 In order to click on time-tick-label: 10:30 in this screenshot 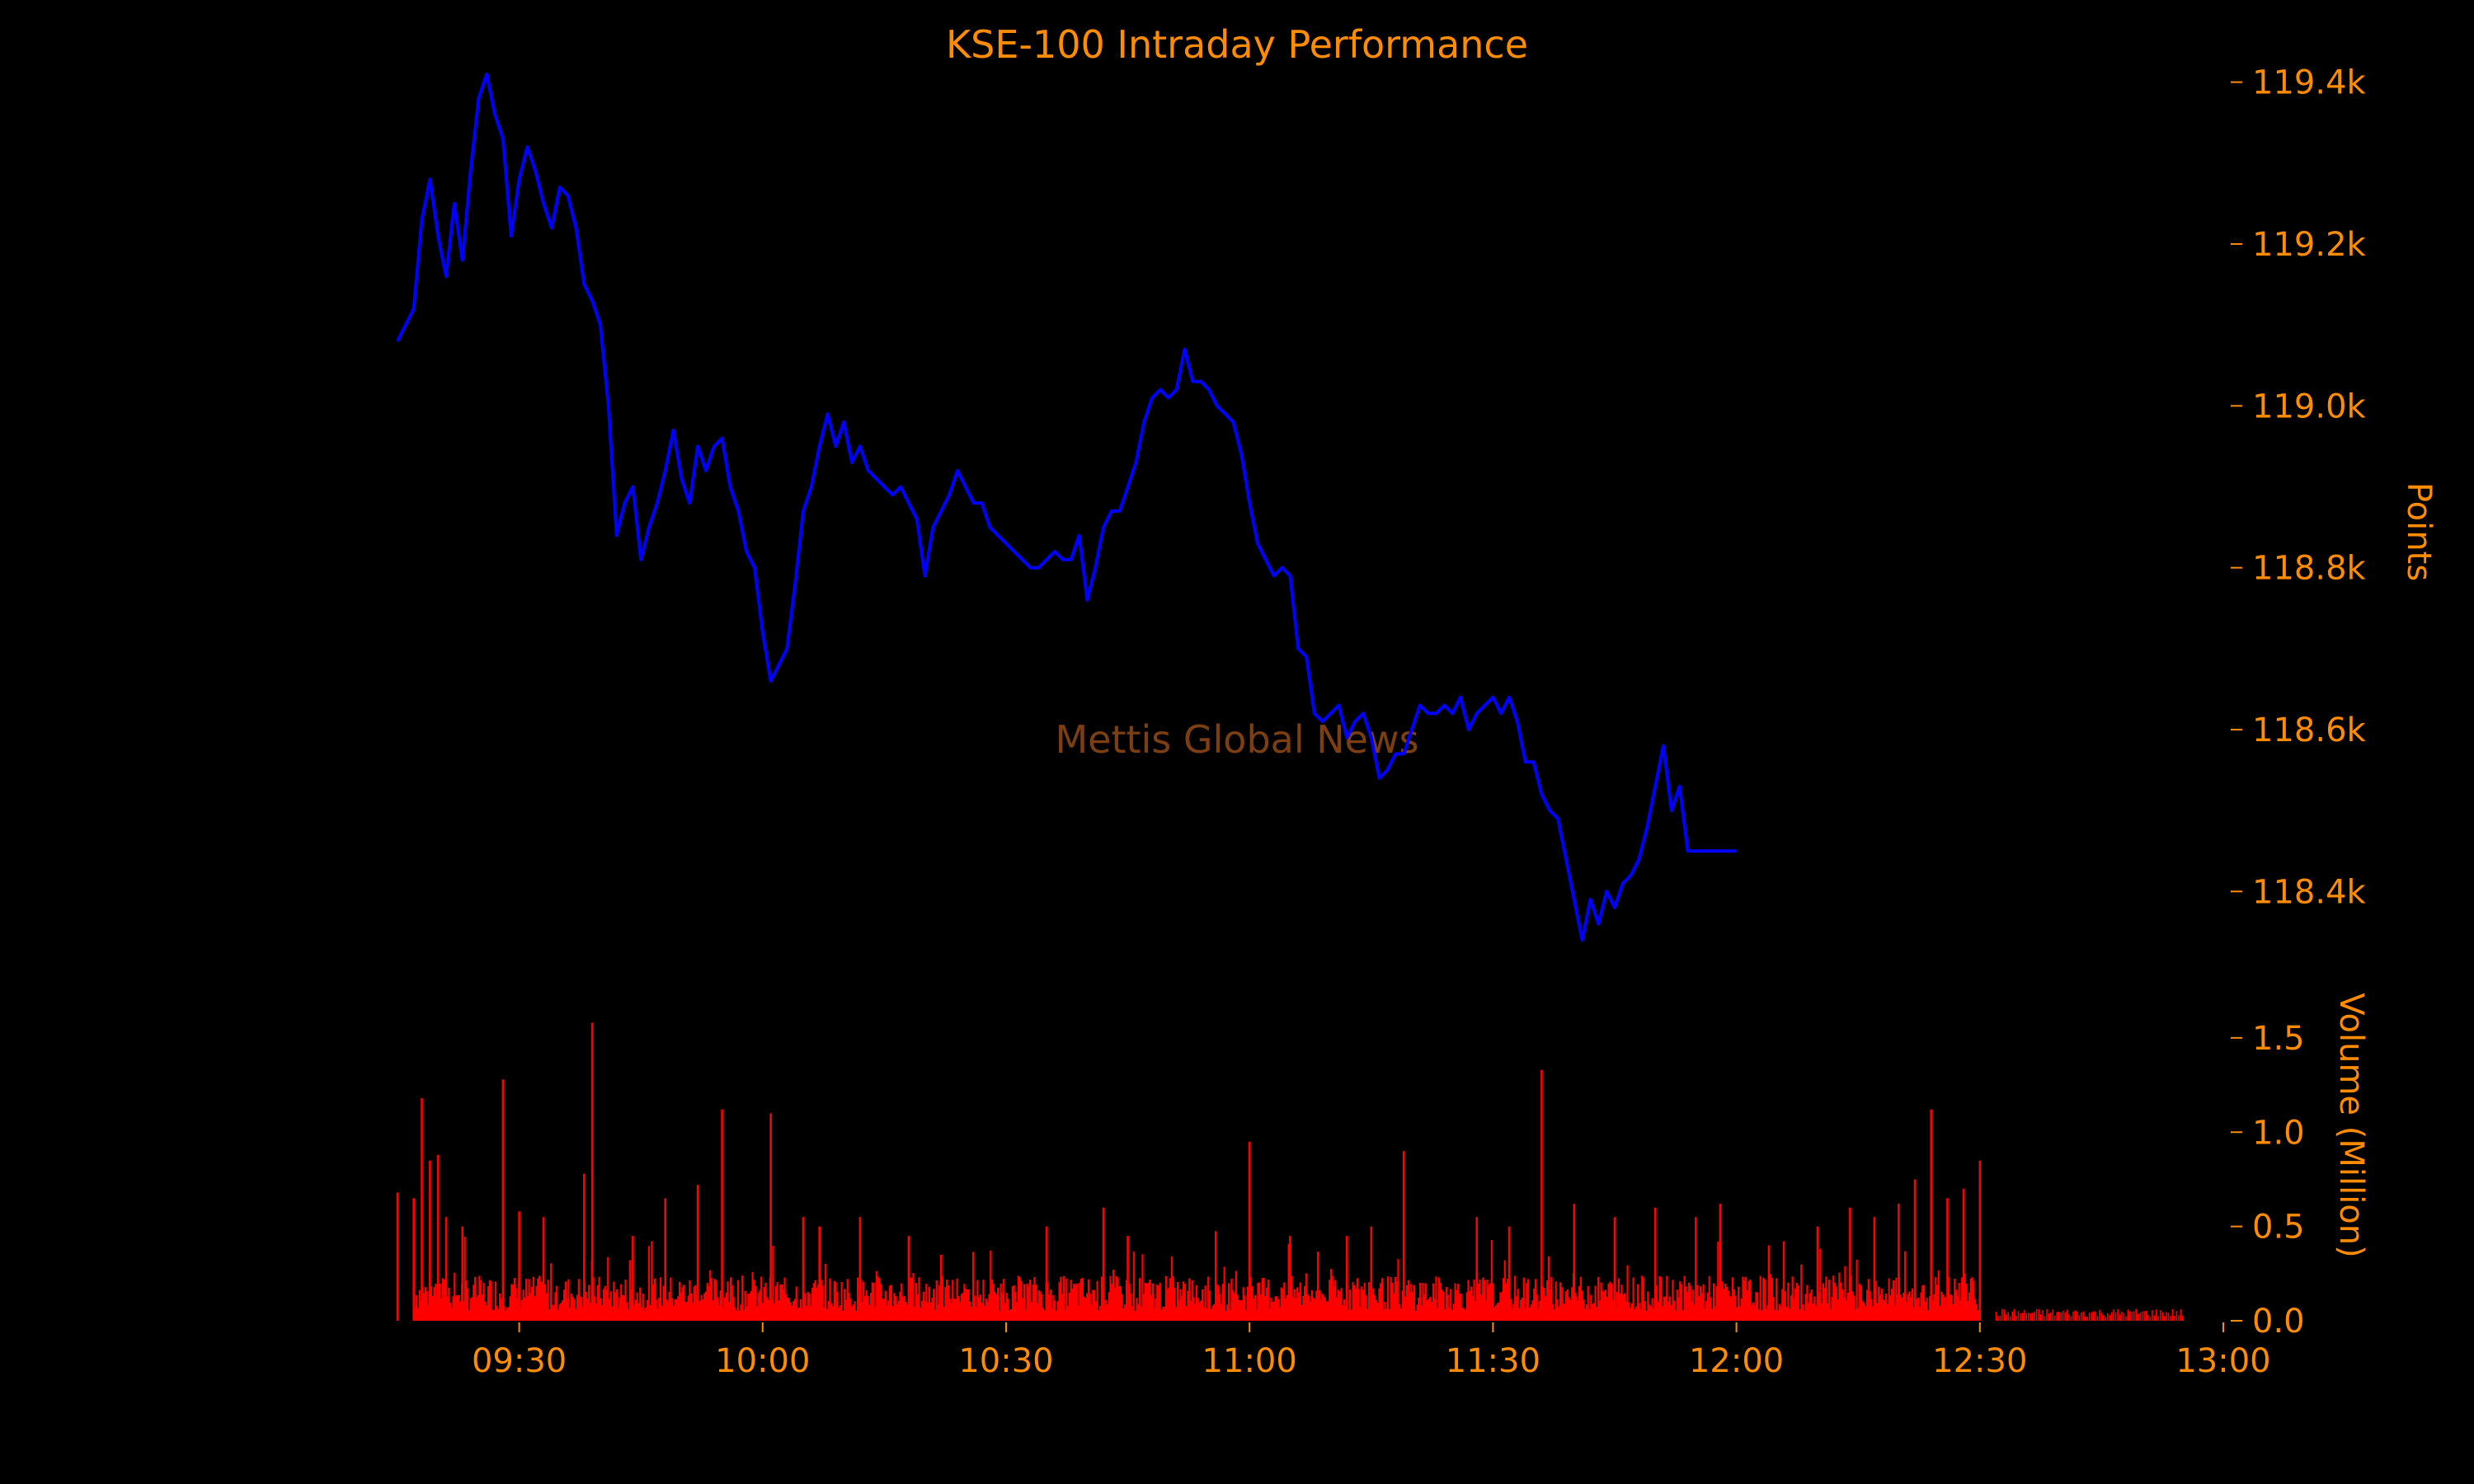, I will do `click(1005, 1361)`.